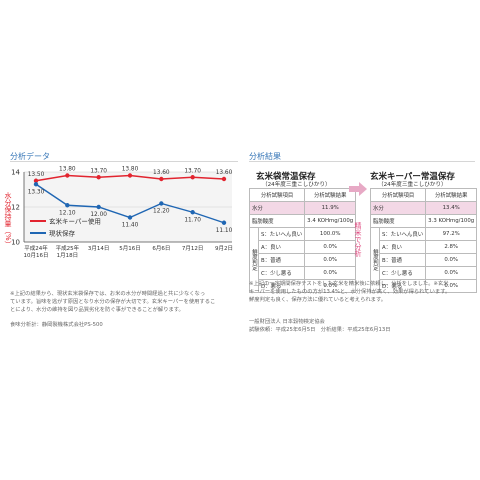  Describe the element at coordinates (192, 220) in the screenshot. I see `data-label: 11.70` at that location.